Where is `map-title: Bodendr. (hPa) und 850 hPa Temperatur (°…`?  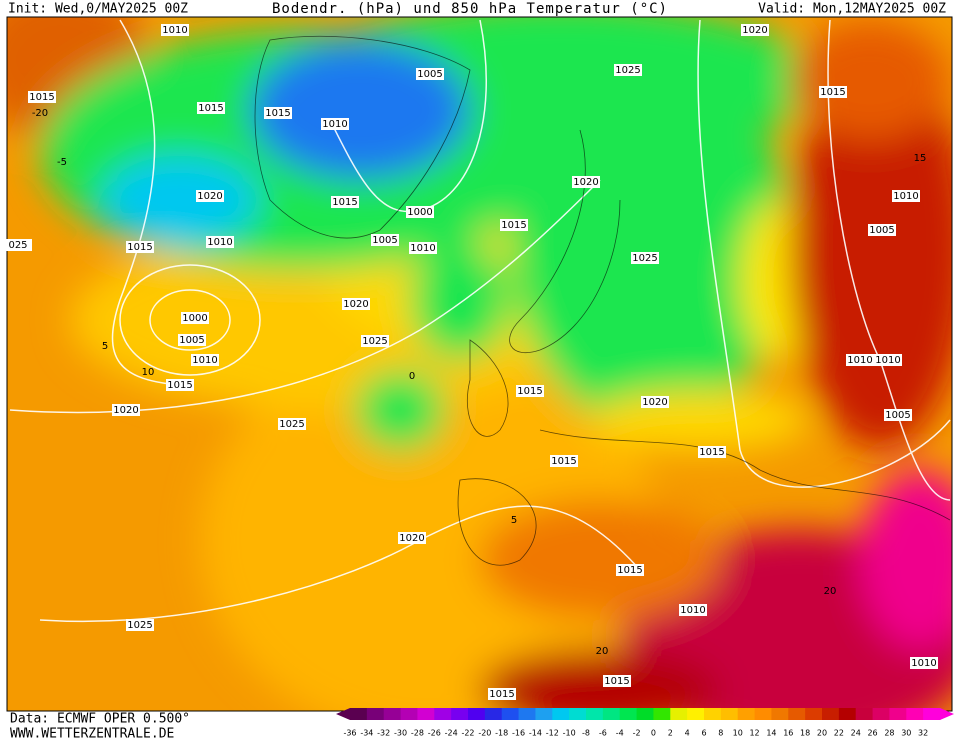
map-title: Bodendr. (hPa) und 850 hPa Temperatur (°… is located at coordinates (470, 9).